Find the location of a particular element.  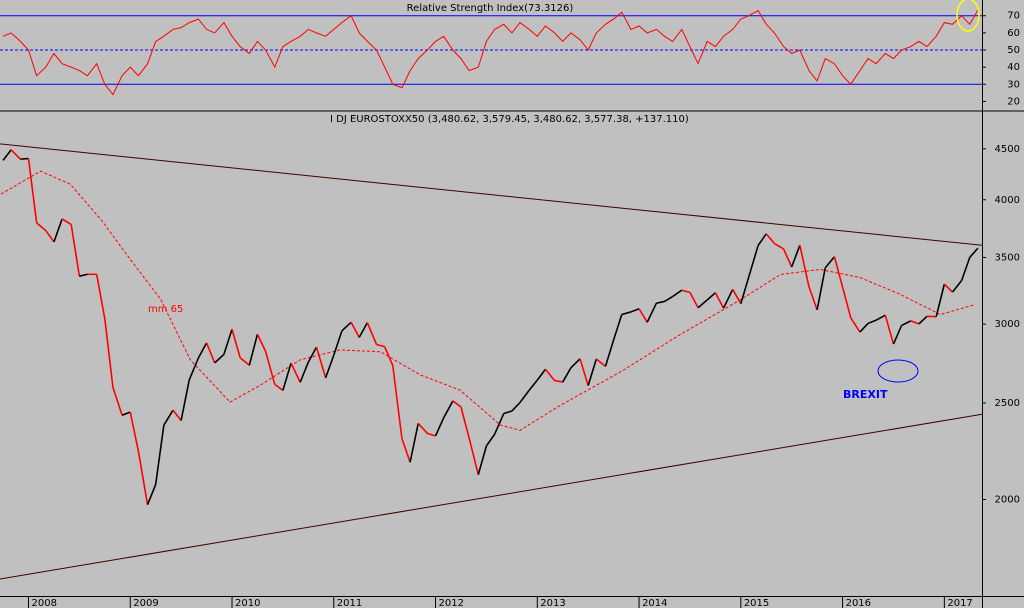

x-tick-label: 2017 is located at coordinates (959, 603).